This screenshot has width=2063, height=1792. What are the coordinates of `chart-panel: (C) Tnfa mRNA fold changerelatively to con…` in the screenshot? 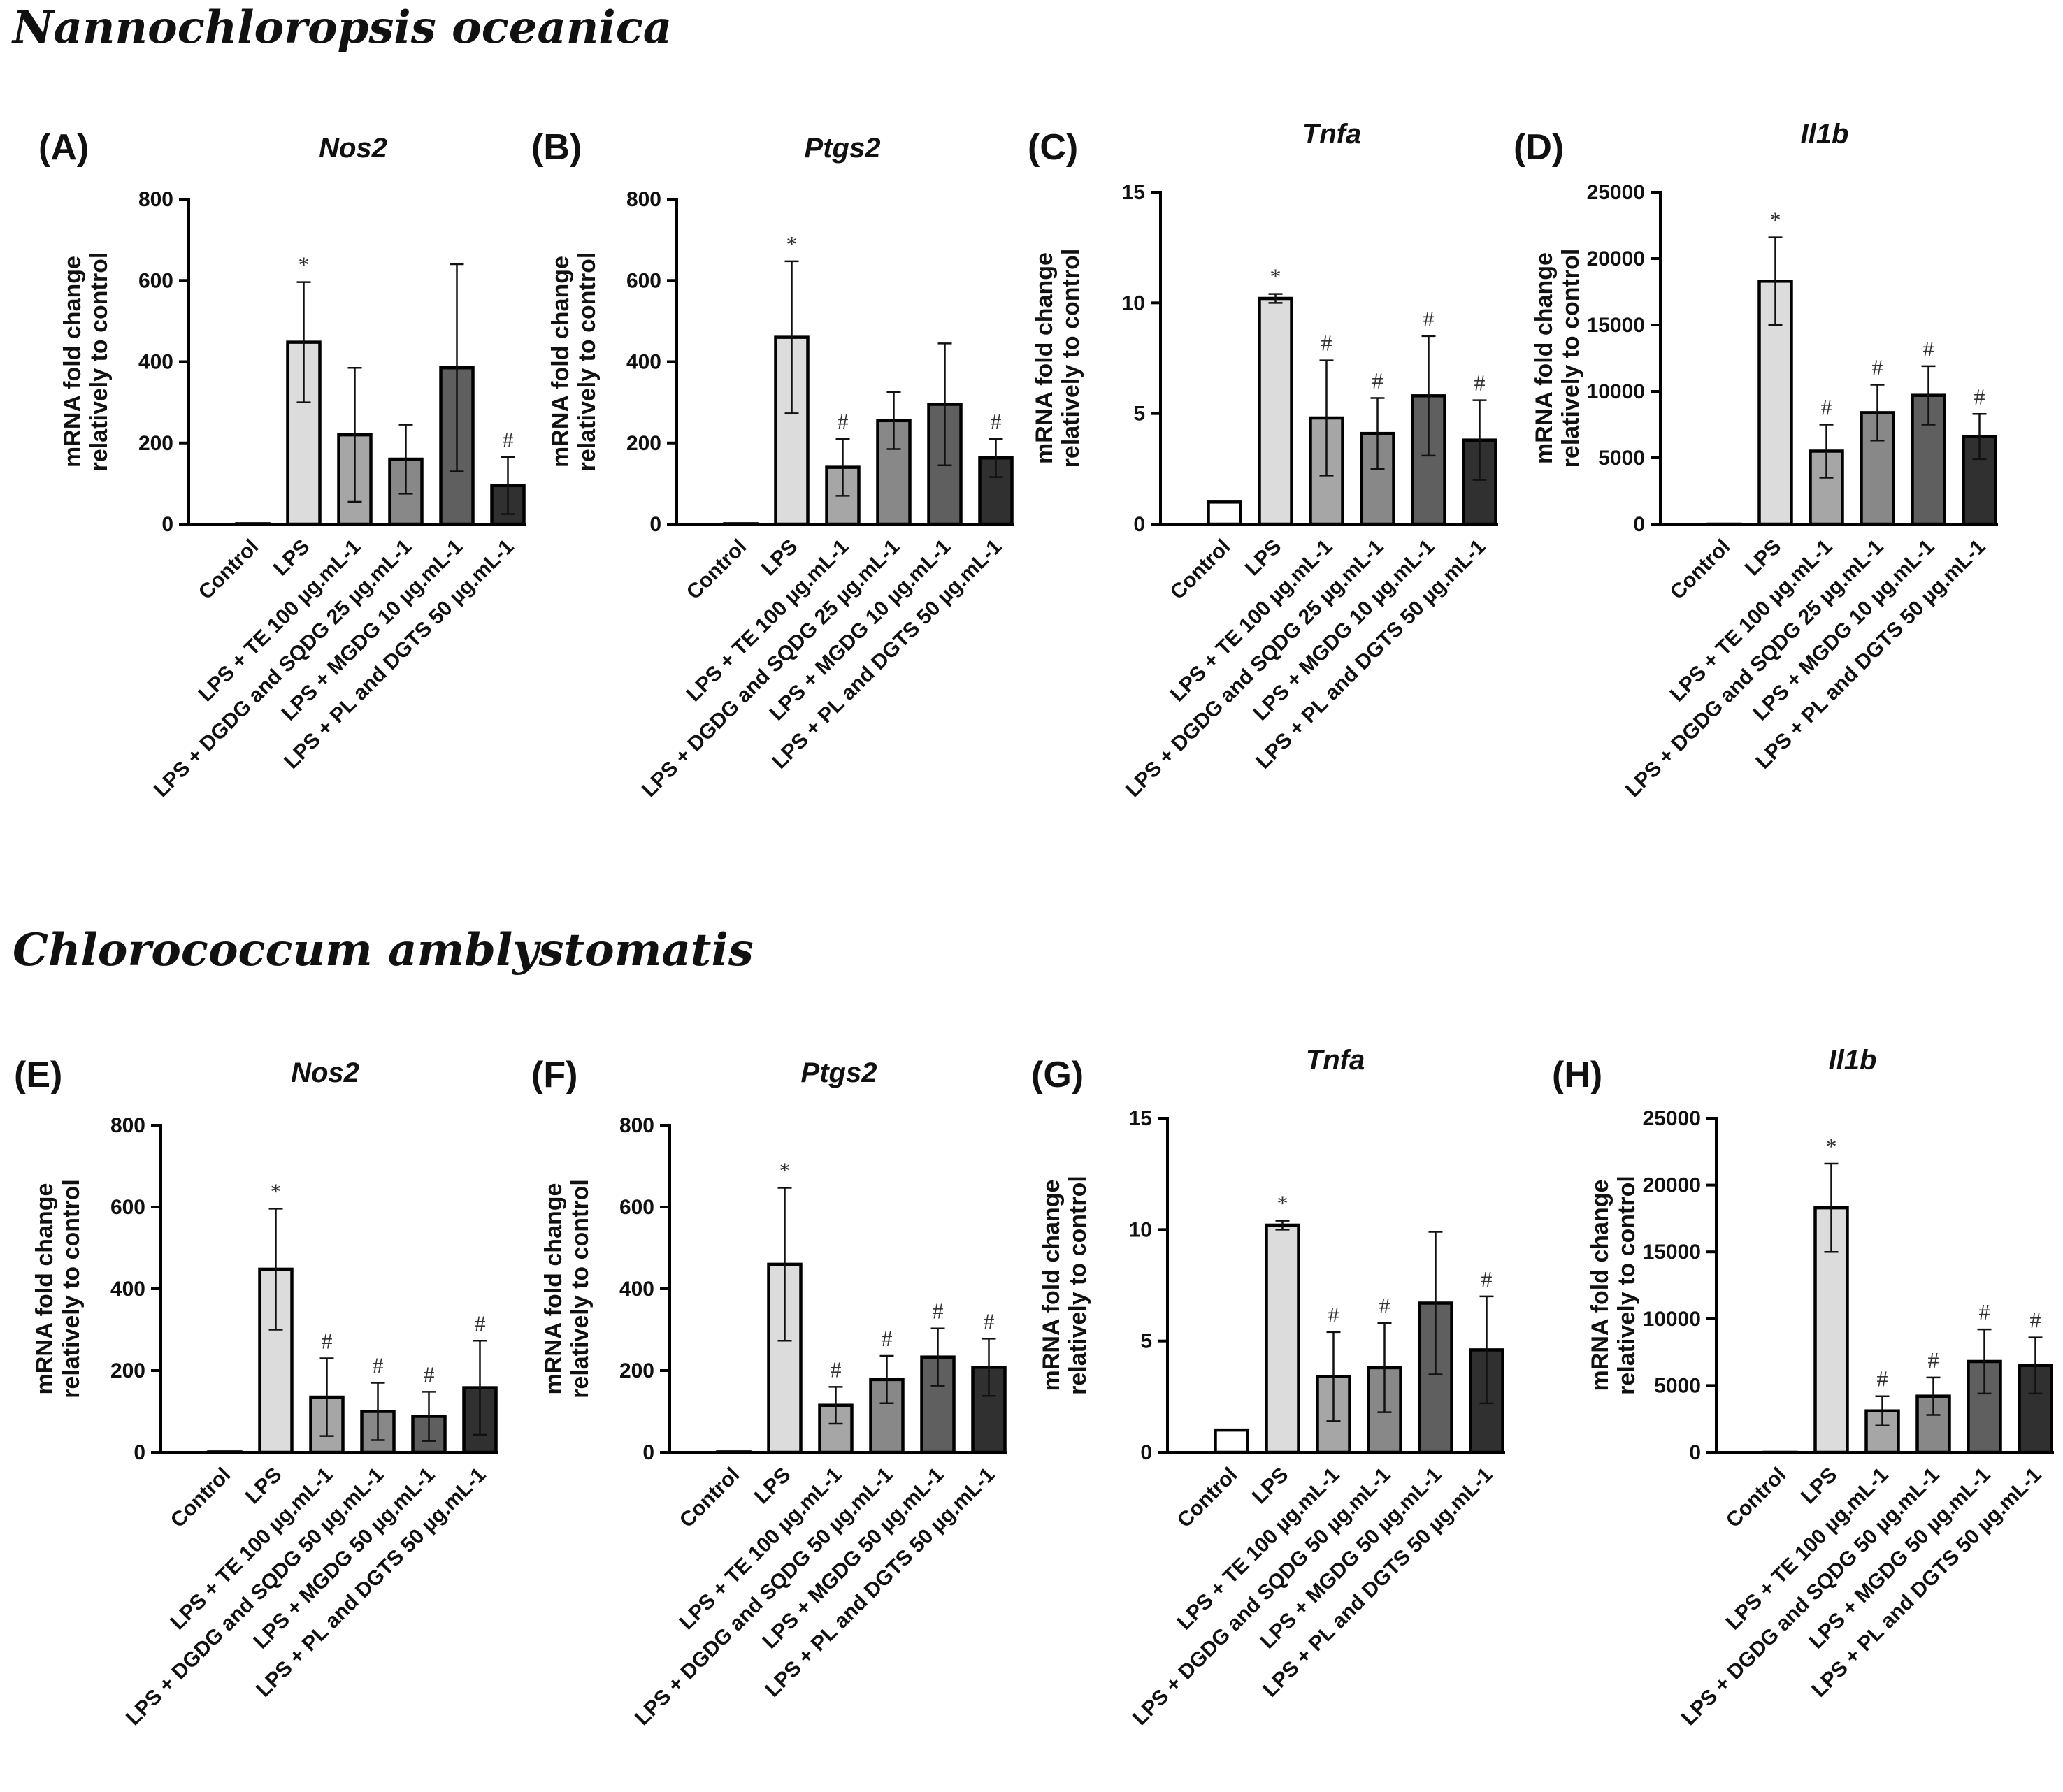 It's located at (1263, 460).